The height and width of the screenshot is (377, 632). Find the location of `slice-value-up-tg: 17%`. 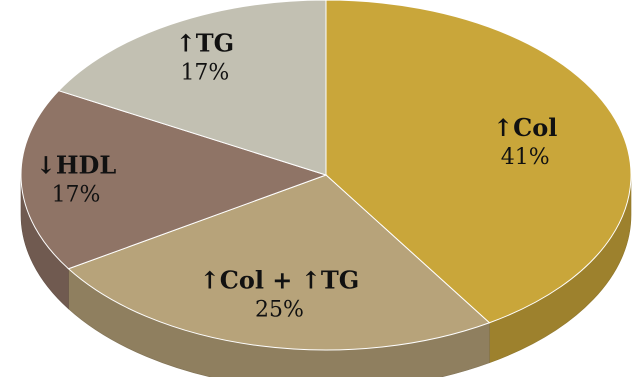

slice-value-up-tg: 17% is located at coordinates (204, 73).